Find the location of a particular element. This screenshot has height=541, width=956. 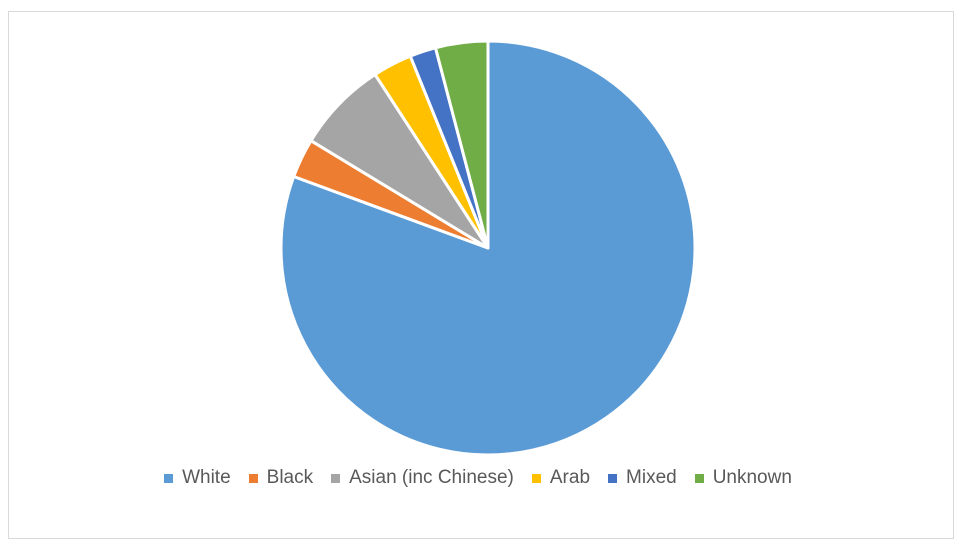

legend-label: Mixed is located at coordinates (651, 477).